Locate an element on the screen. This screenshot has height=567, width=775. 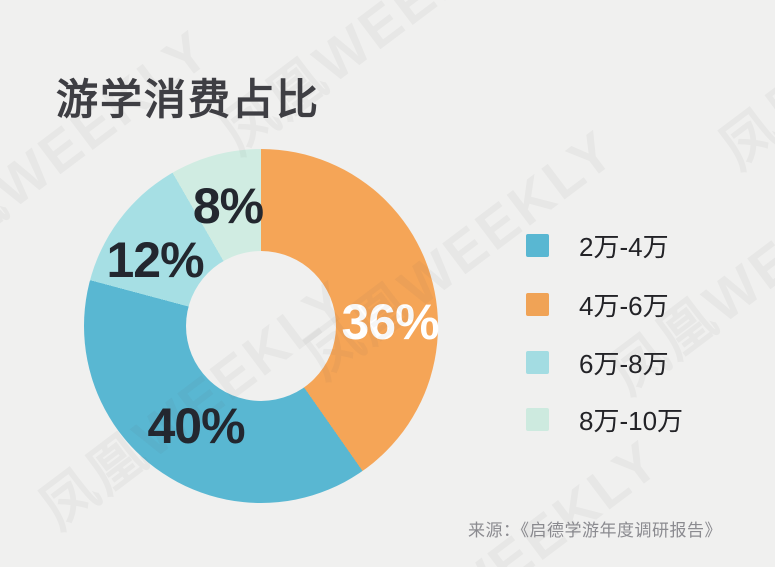
slice-label-2-4: 40% is located at coordinates (196, 426).